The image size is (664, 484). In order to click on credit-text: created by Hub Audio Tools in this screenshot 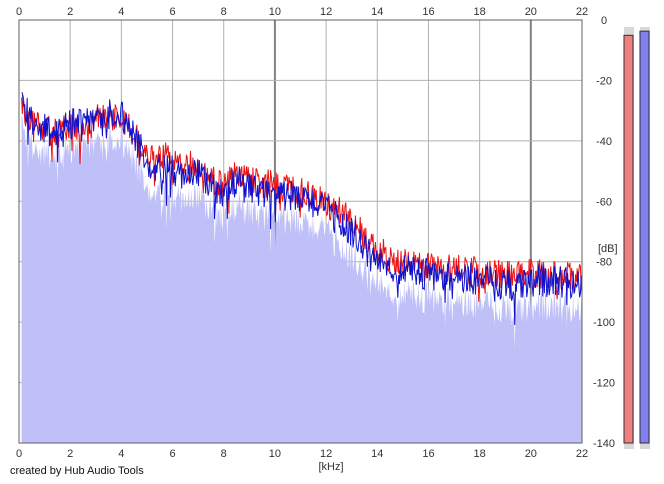, I will do `click(77, 471)`.